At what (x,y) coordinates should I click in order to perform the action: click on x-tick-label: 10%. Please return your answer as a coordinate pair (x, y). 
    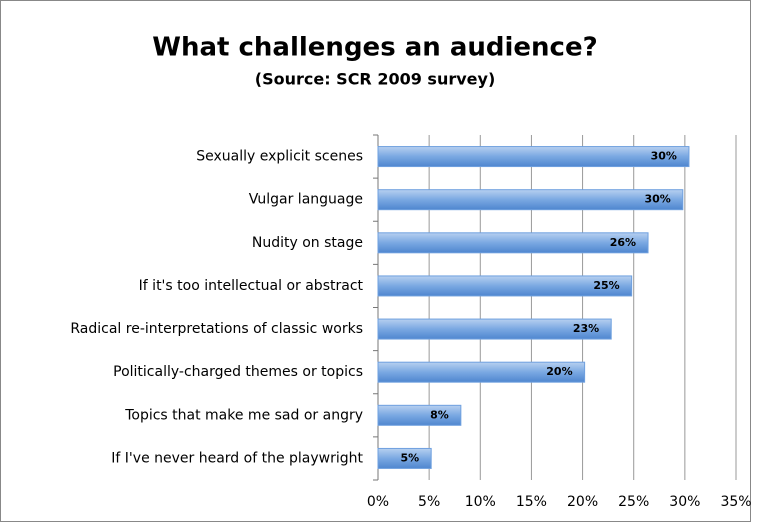
    Looking at the image, I should click on (480, 502).